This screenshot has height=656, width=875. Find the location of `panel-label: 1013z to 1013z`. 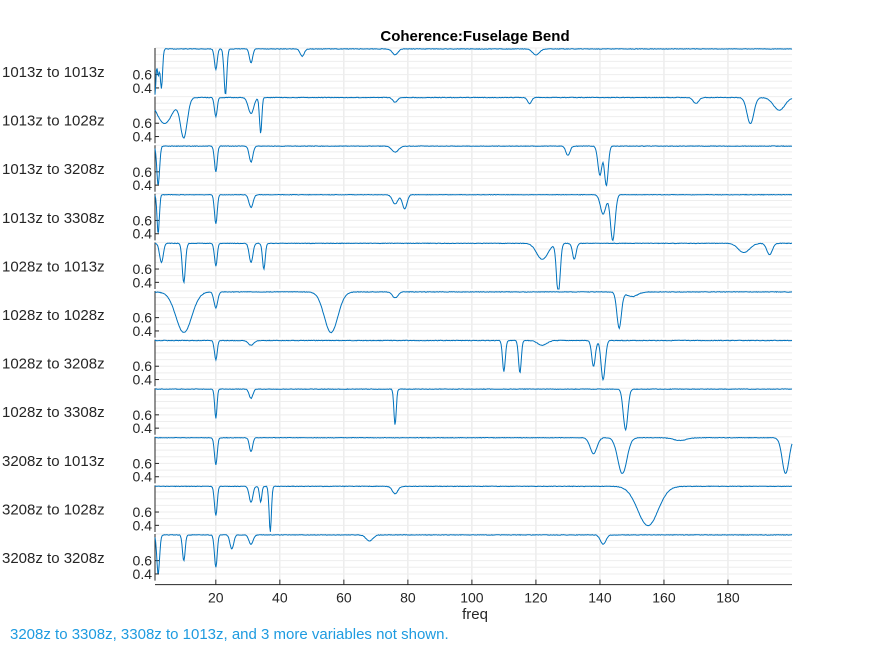

panel-label: 1013z to 1013z is located at coordinates (53, 72).